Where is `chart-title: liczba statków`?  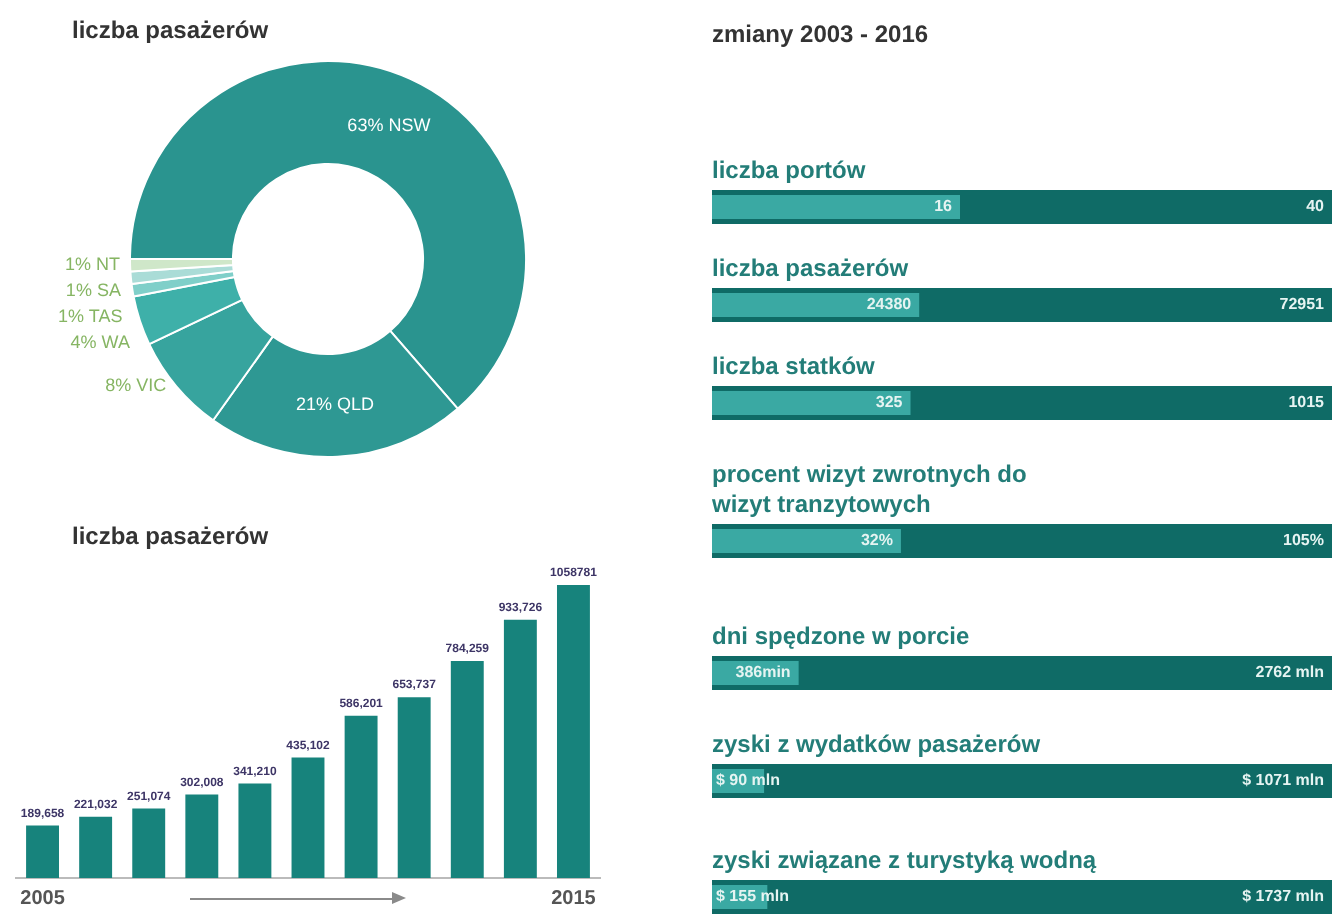 chart-title: liczba statków is located at coordinates (794, 367).